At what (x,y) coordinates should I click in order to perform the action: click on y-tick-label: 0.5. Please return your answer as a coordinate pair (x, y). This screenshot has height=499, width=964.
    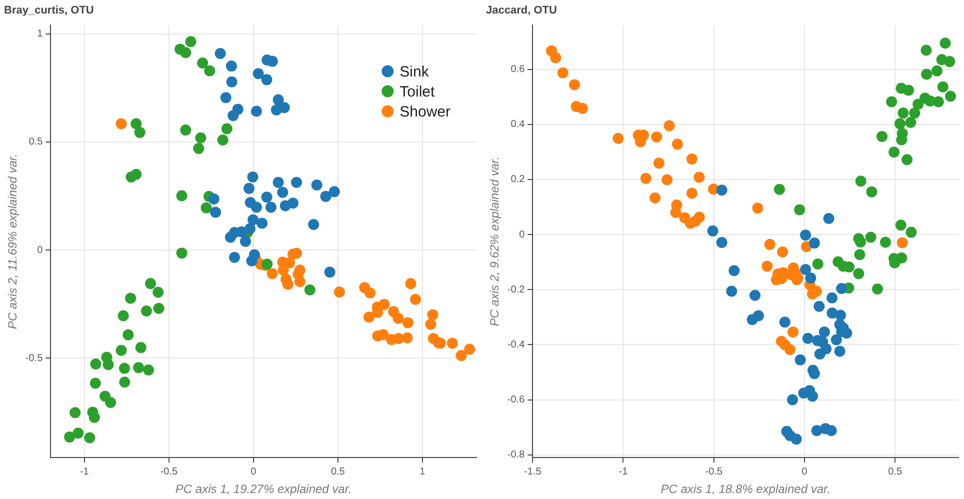
    Looking at the image, I should click on (36, 142).